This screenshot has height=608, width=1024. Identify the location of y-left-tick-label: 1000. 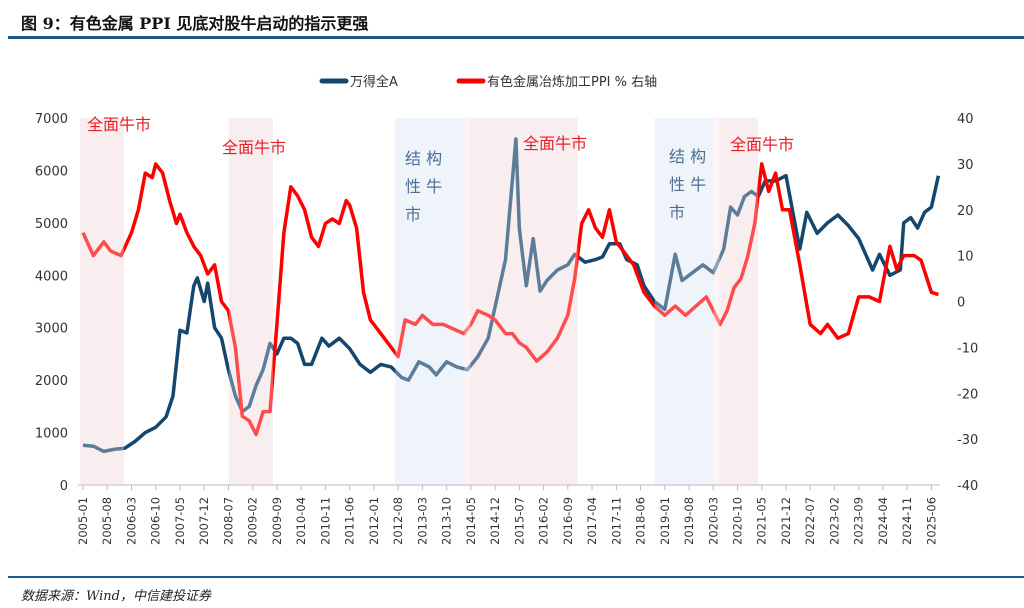
(51, 434).